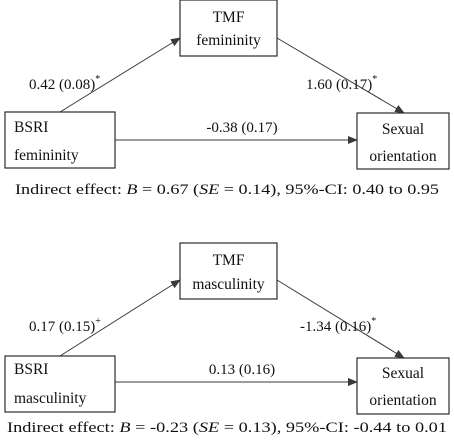 This screenshot has width=454, height=440. What do you see at coordinates (341, 83) in the screenshot?
I see `path-b-coefficient: 1.60 (0.17)*` at bounding box center [341, 83].